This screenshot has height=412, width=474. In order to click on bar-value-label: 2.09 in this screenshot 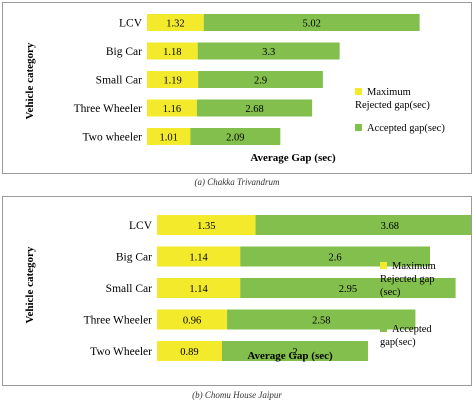, I will do `click(235, 138)`.